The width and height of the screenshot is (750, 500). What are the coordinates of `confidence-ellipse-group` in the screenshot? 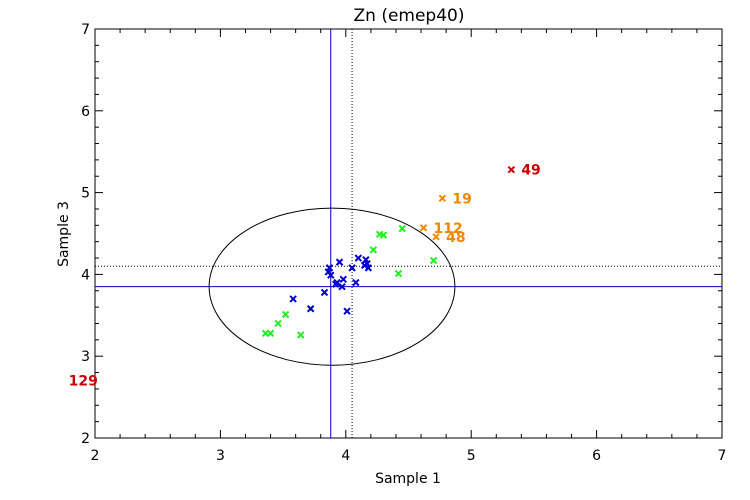 It's located at (332, 286).